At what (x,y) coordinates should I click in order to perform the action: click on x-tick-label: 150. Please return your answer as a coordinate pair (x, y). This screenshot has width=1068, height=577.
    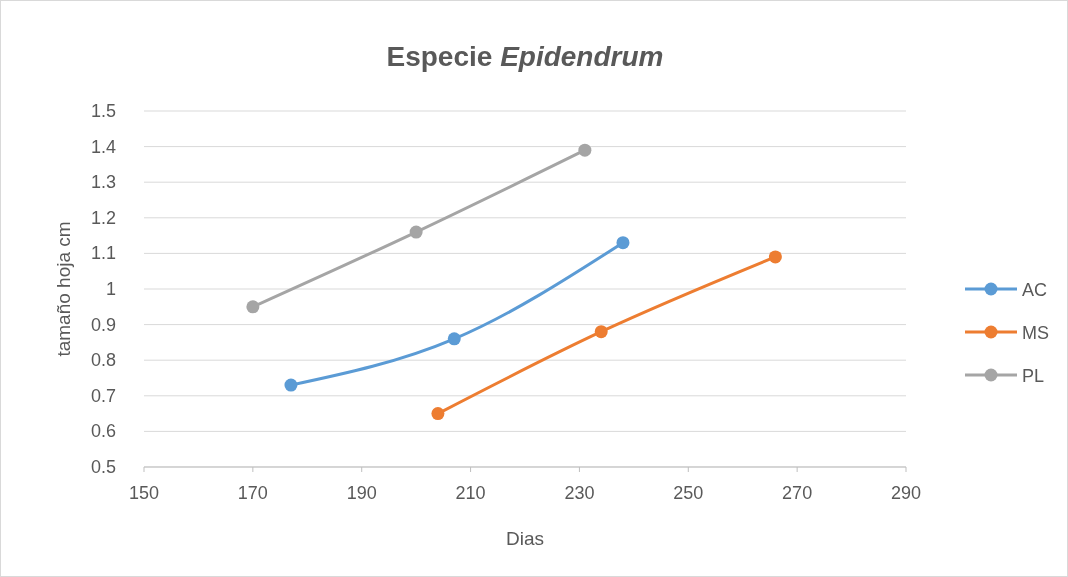
    Looking at the image, I should click on (144, 493).